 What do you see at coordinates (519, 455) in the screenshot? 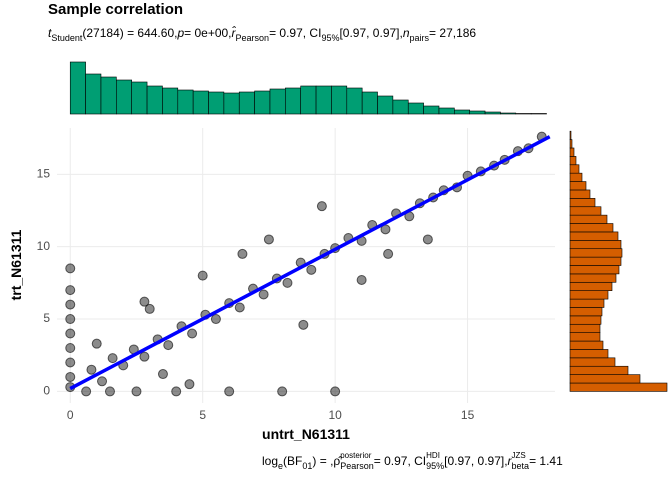
I see `caption-part: JZS` at bounding box center [519, 455].